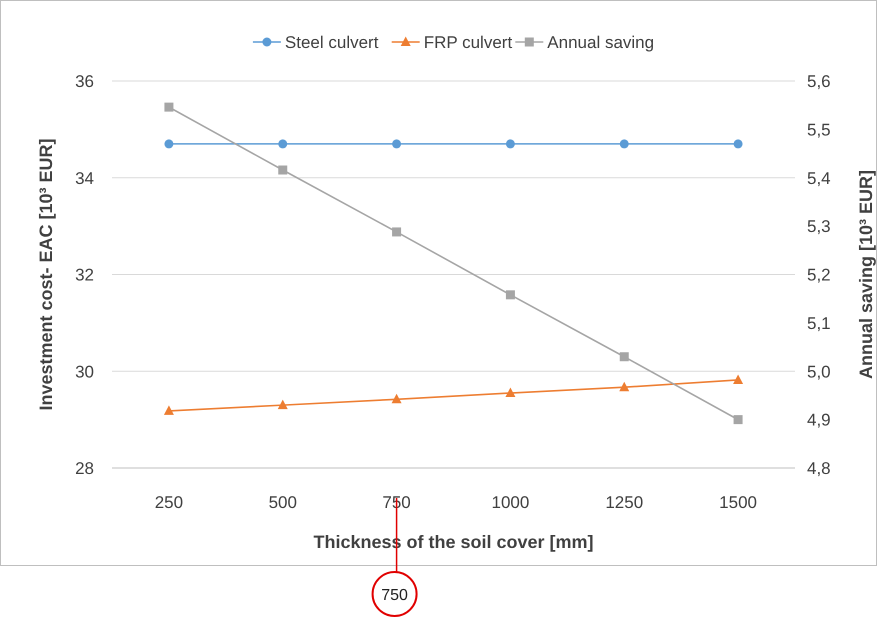 The width and height of the screenshot is (892, 619). I want to click on y2-tick-label: 5,3, so click(819, 226).